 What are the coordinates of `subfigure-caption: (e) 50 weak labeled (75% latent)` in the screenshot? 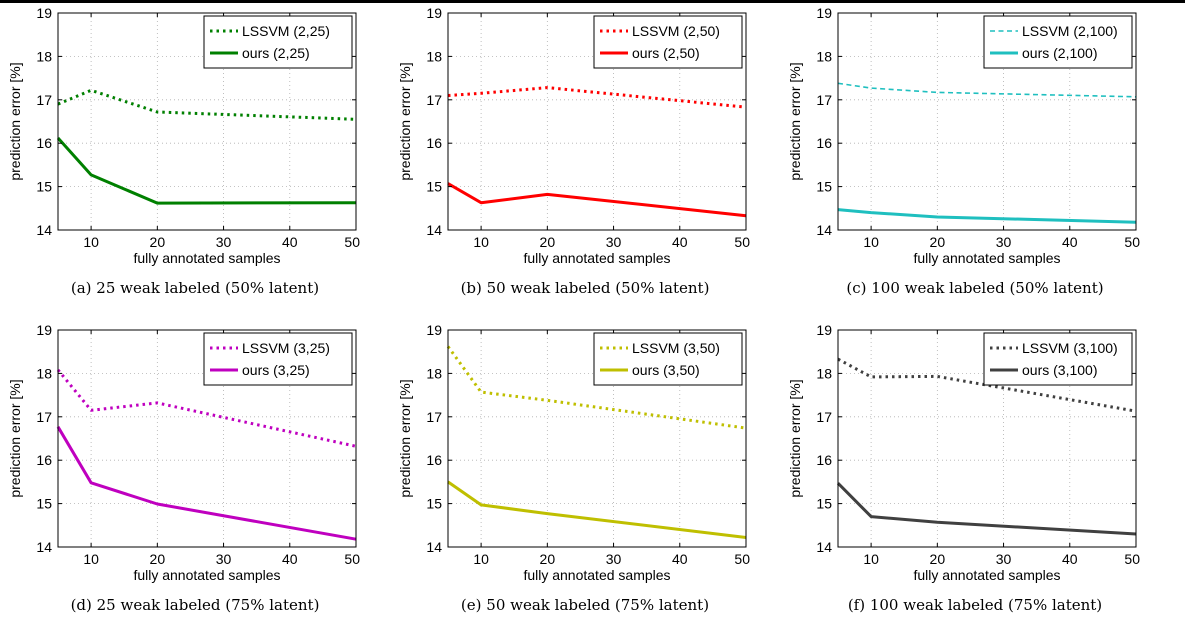 It's located at (585, 605).